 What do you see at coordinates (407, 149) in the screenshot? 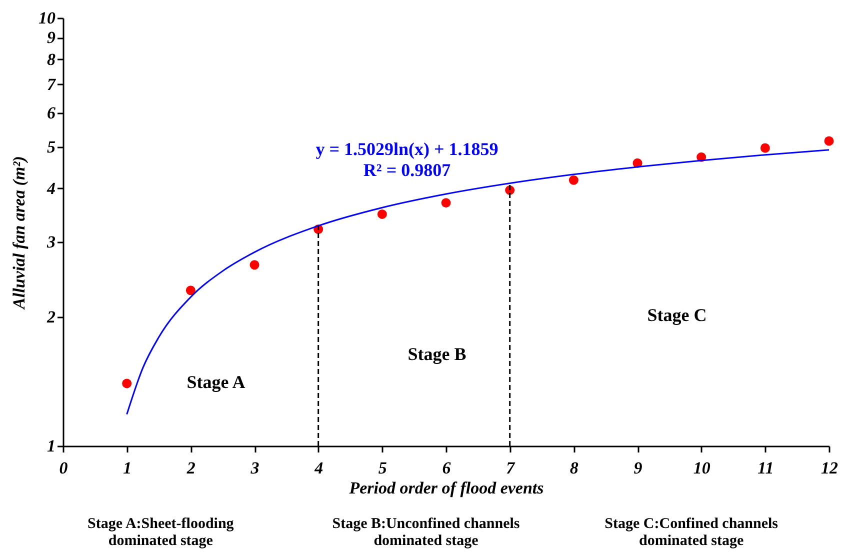
I see `annotation: y = 1.5029ln(x) + 1.1859` at bounding box center [407, 149].